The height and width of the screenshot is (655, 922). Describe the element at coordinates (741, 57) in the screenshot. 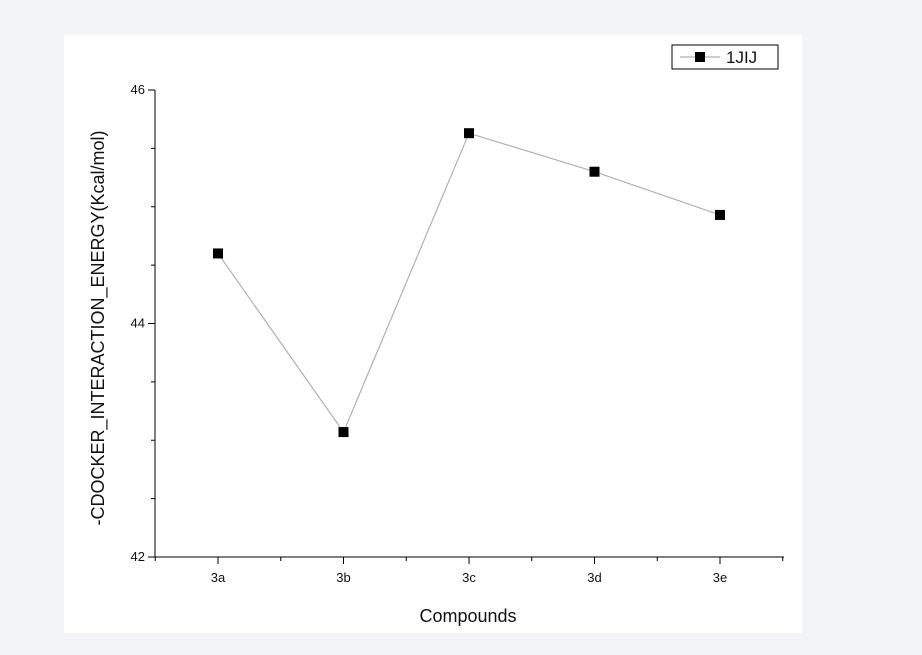

I see `legend-label: 1JIJ` at that location.